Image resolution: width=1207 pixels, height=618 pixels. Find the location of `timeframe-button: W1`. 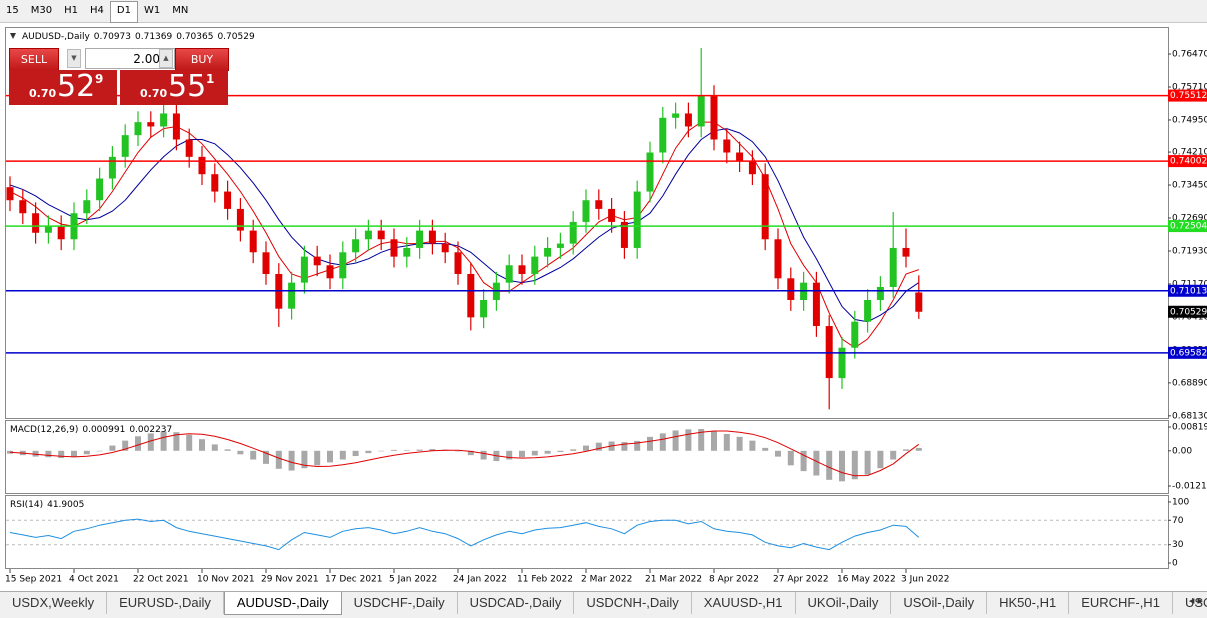

timeframe-button: W1 is located at coordinates (152, 10).